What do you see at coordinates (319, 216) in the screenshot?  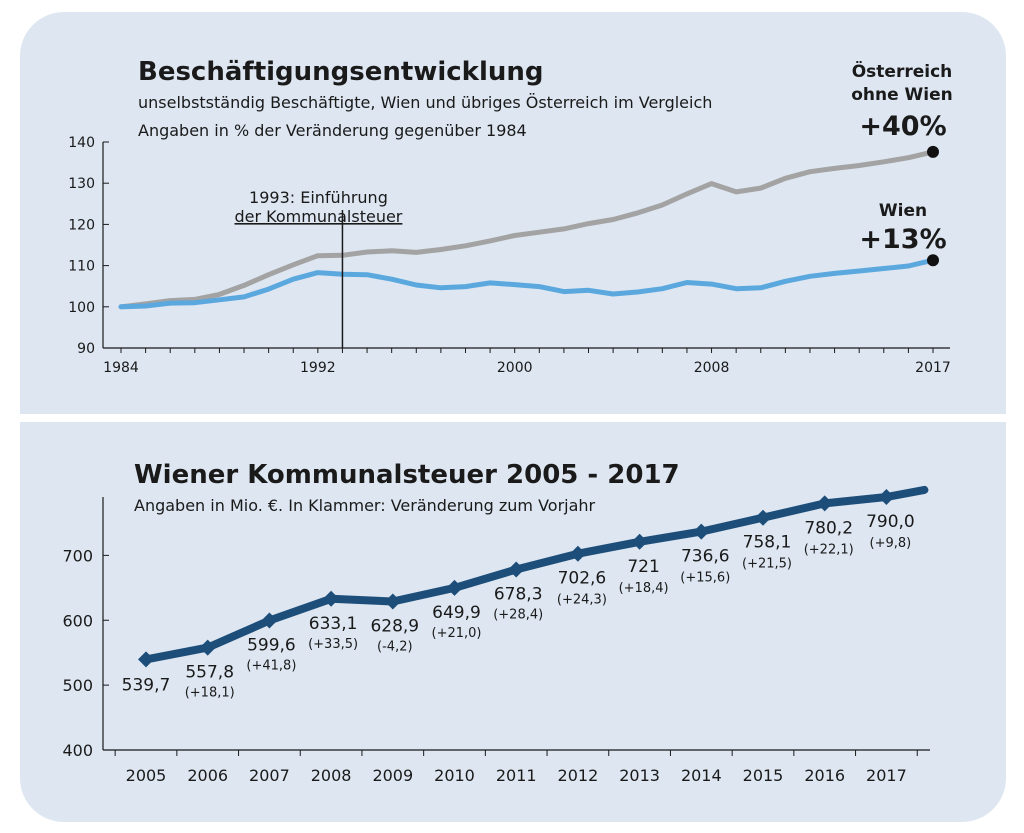 I see `annotation-text-2: der Kommunalsteuer` at bounding box center [319, 216].